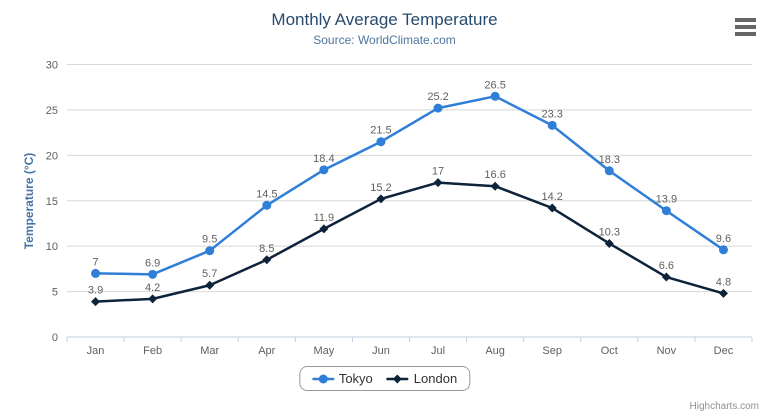  I want to click on svg-text: 30, so click(52, 66).